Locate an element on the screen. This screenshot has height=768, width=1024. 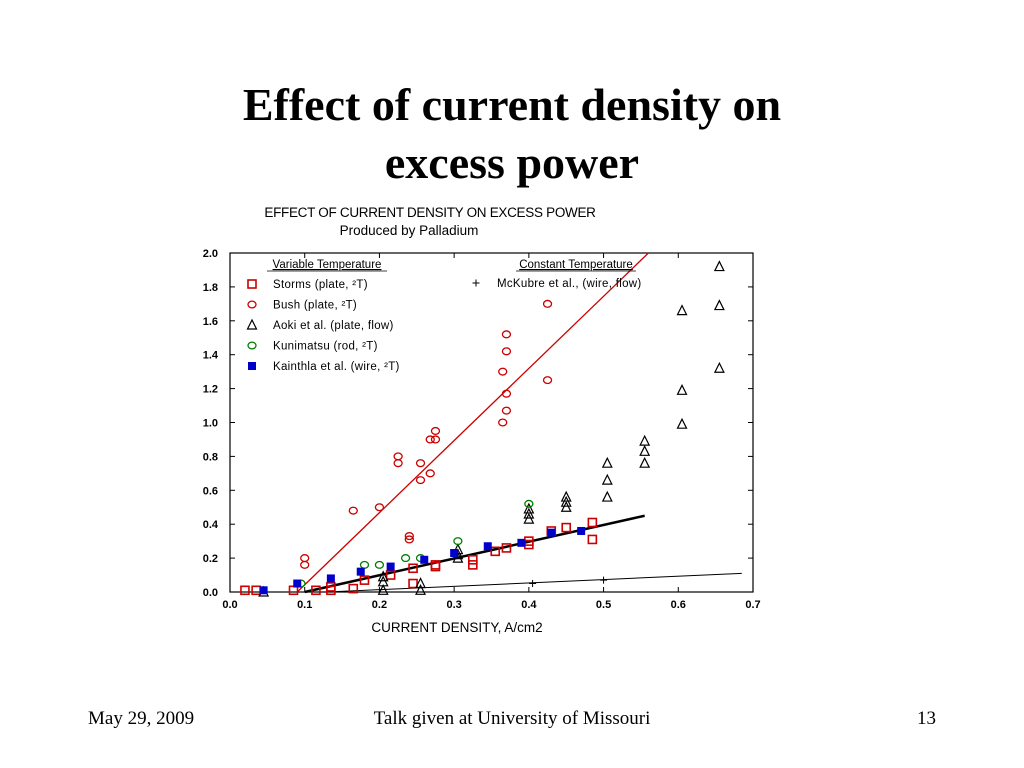
y-tick-label: 1.0 is located at coordinates (210, 424).